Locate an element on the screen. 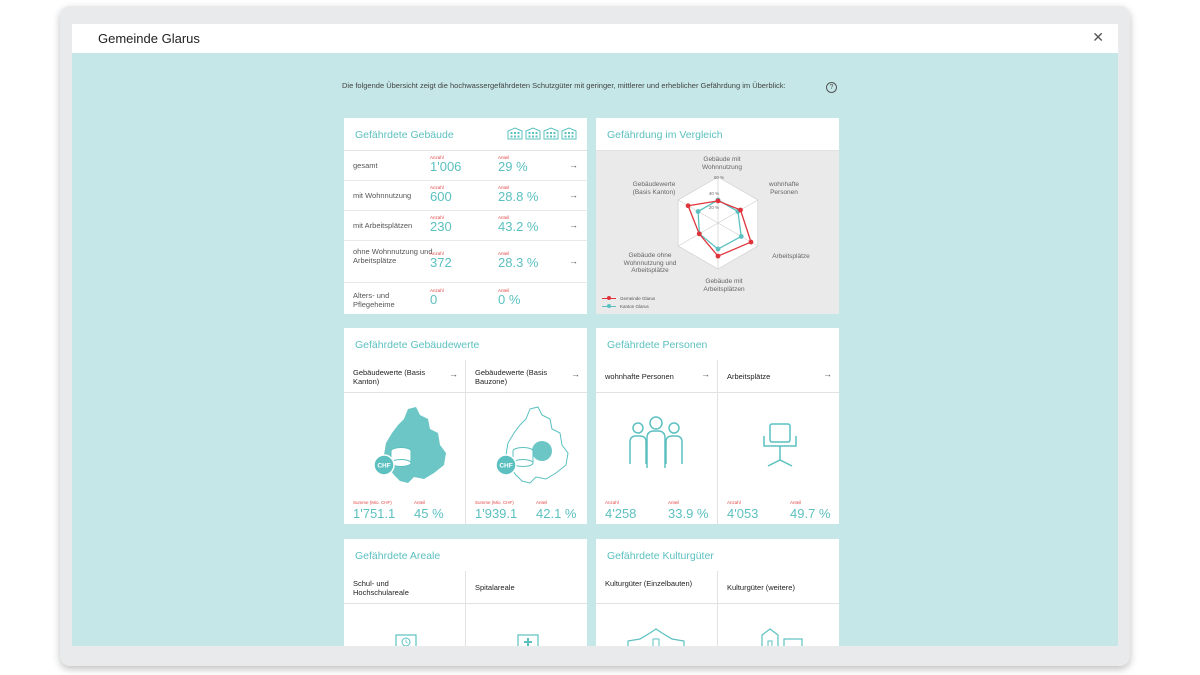 The height and width of the screenshot is (675, 1200). title-bar: Gemeinde Glarus ✕ is located at coordinates (595, 38).